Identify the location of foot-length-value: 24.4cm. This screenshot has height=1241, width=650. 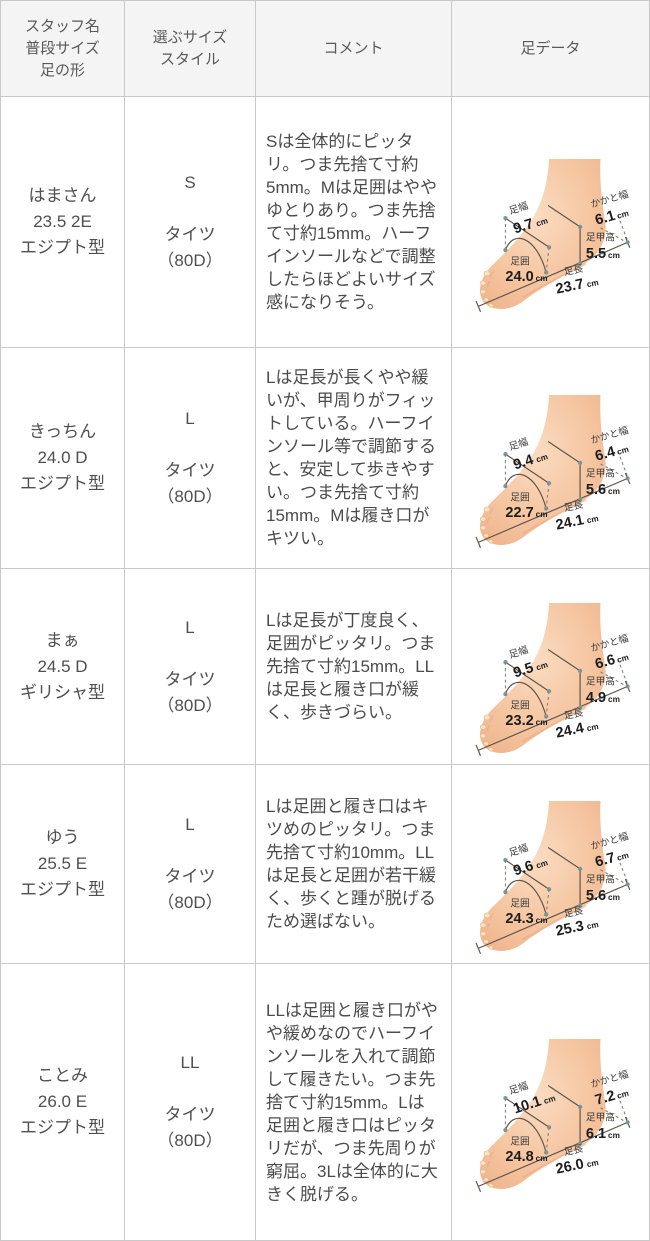
(576, 729).